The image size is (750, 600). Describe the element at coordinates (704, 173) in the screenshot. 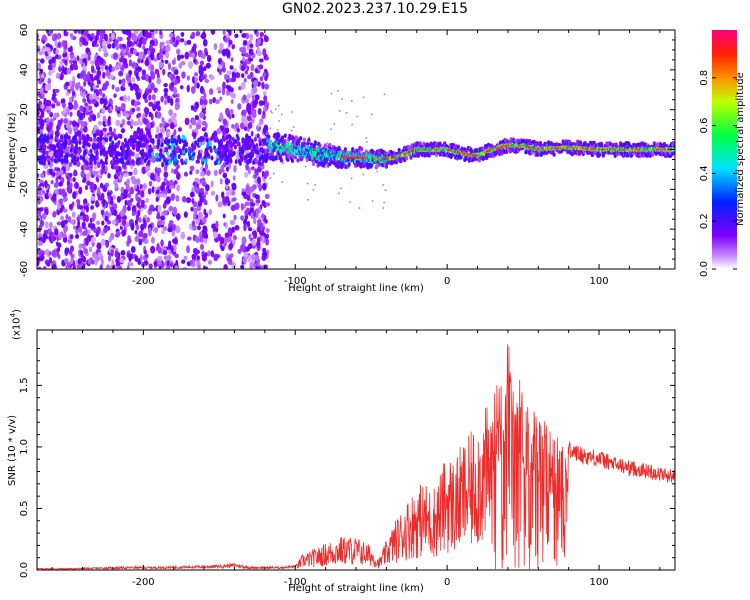

I see `colorbar-tick-label: 0.4` at that location.